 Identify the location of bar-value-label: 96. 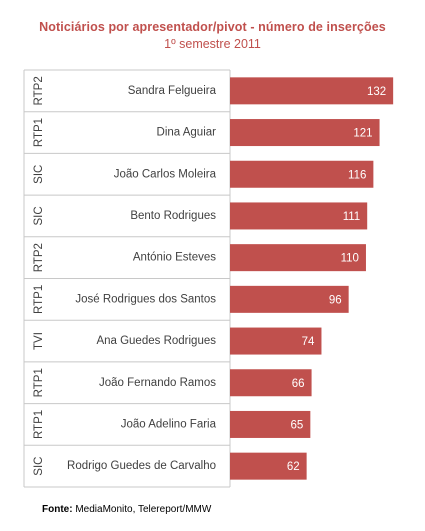
(335, 300).